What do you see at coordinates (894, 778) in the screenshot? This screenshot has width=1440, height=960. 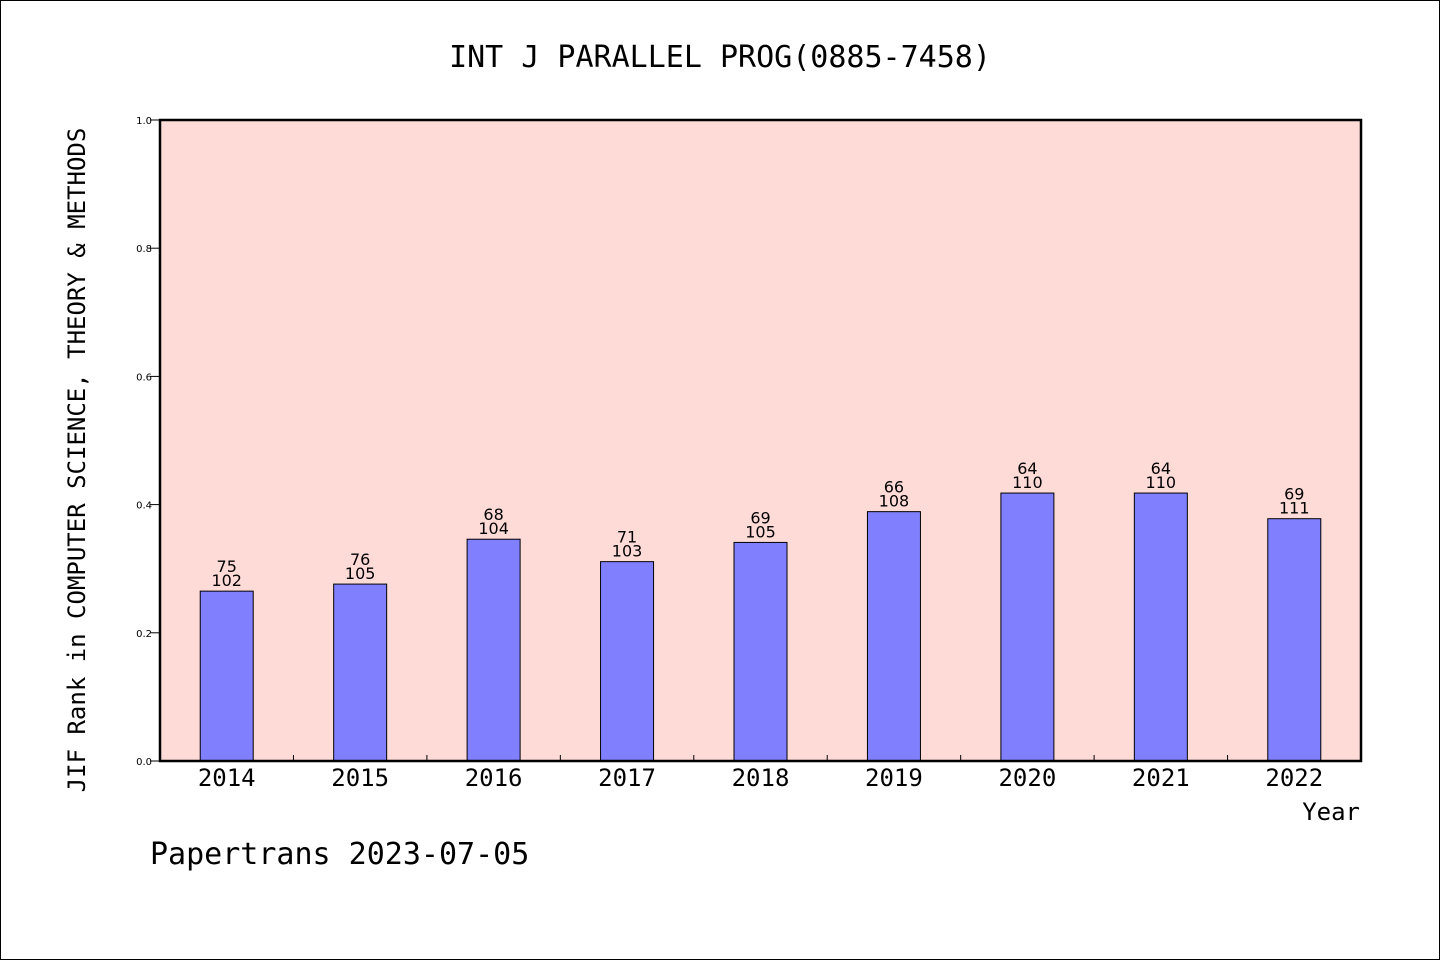 I see `x-tick-label: 2019` at bounding box center [894, 778].